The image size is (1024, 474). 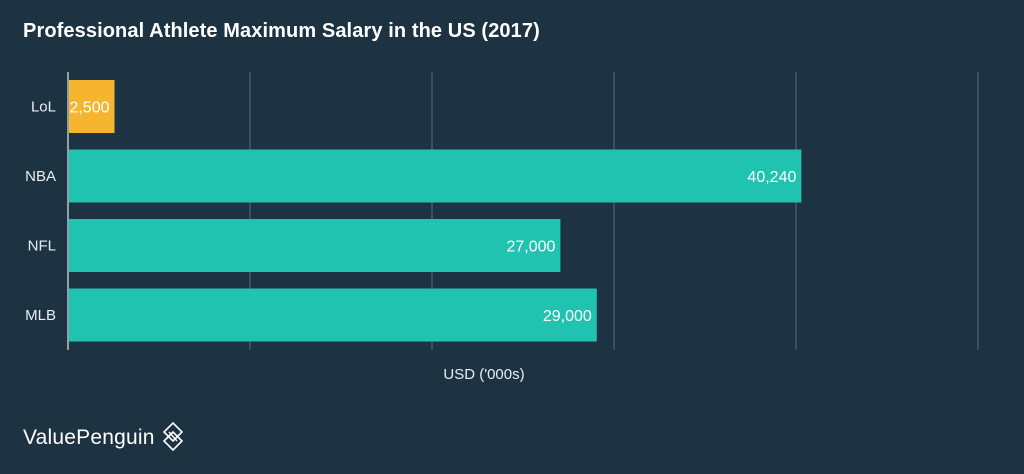 What do you see at coordinates (315, 245) in the screenshot?
I see `bar-nfl` at bounding box center [315, 245].